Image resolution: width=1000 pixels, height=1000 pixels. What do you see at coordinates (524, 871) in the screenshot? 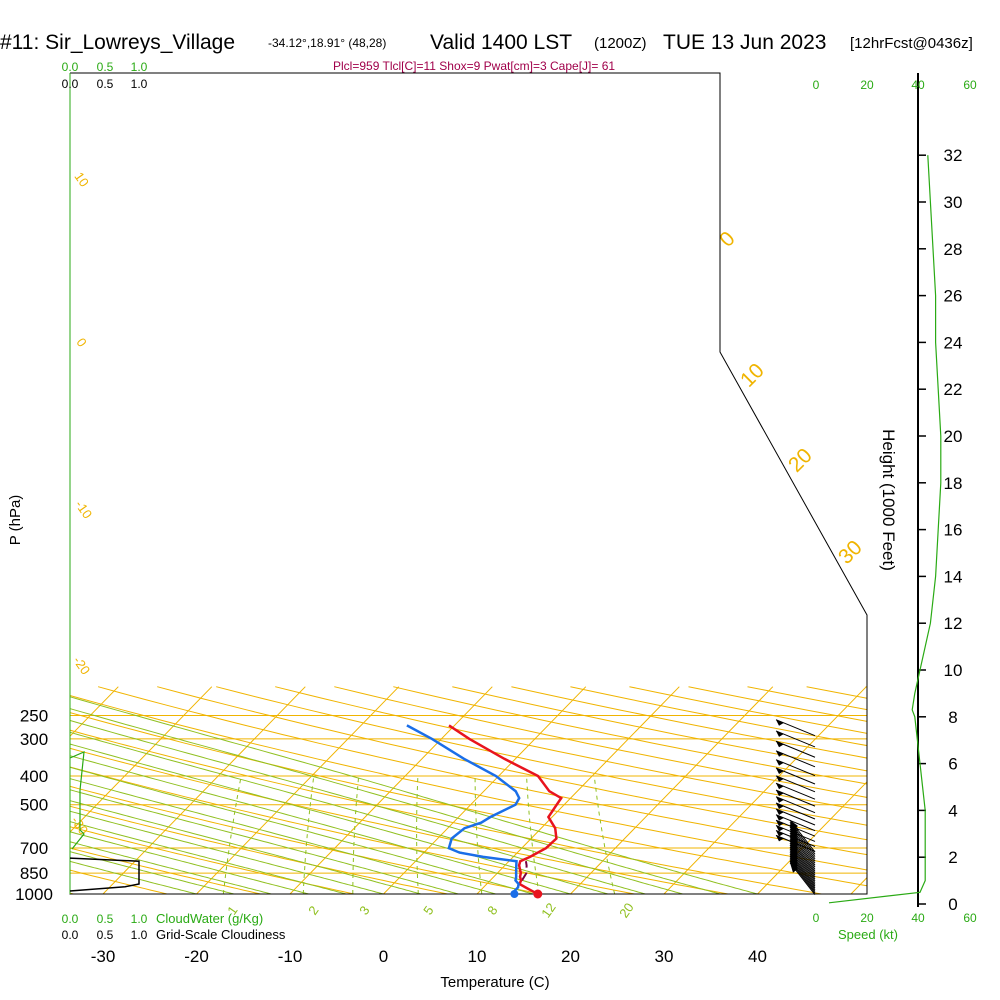
I see `parcel-trace` at bounding box center [524, 871].